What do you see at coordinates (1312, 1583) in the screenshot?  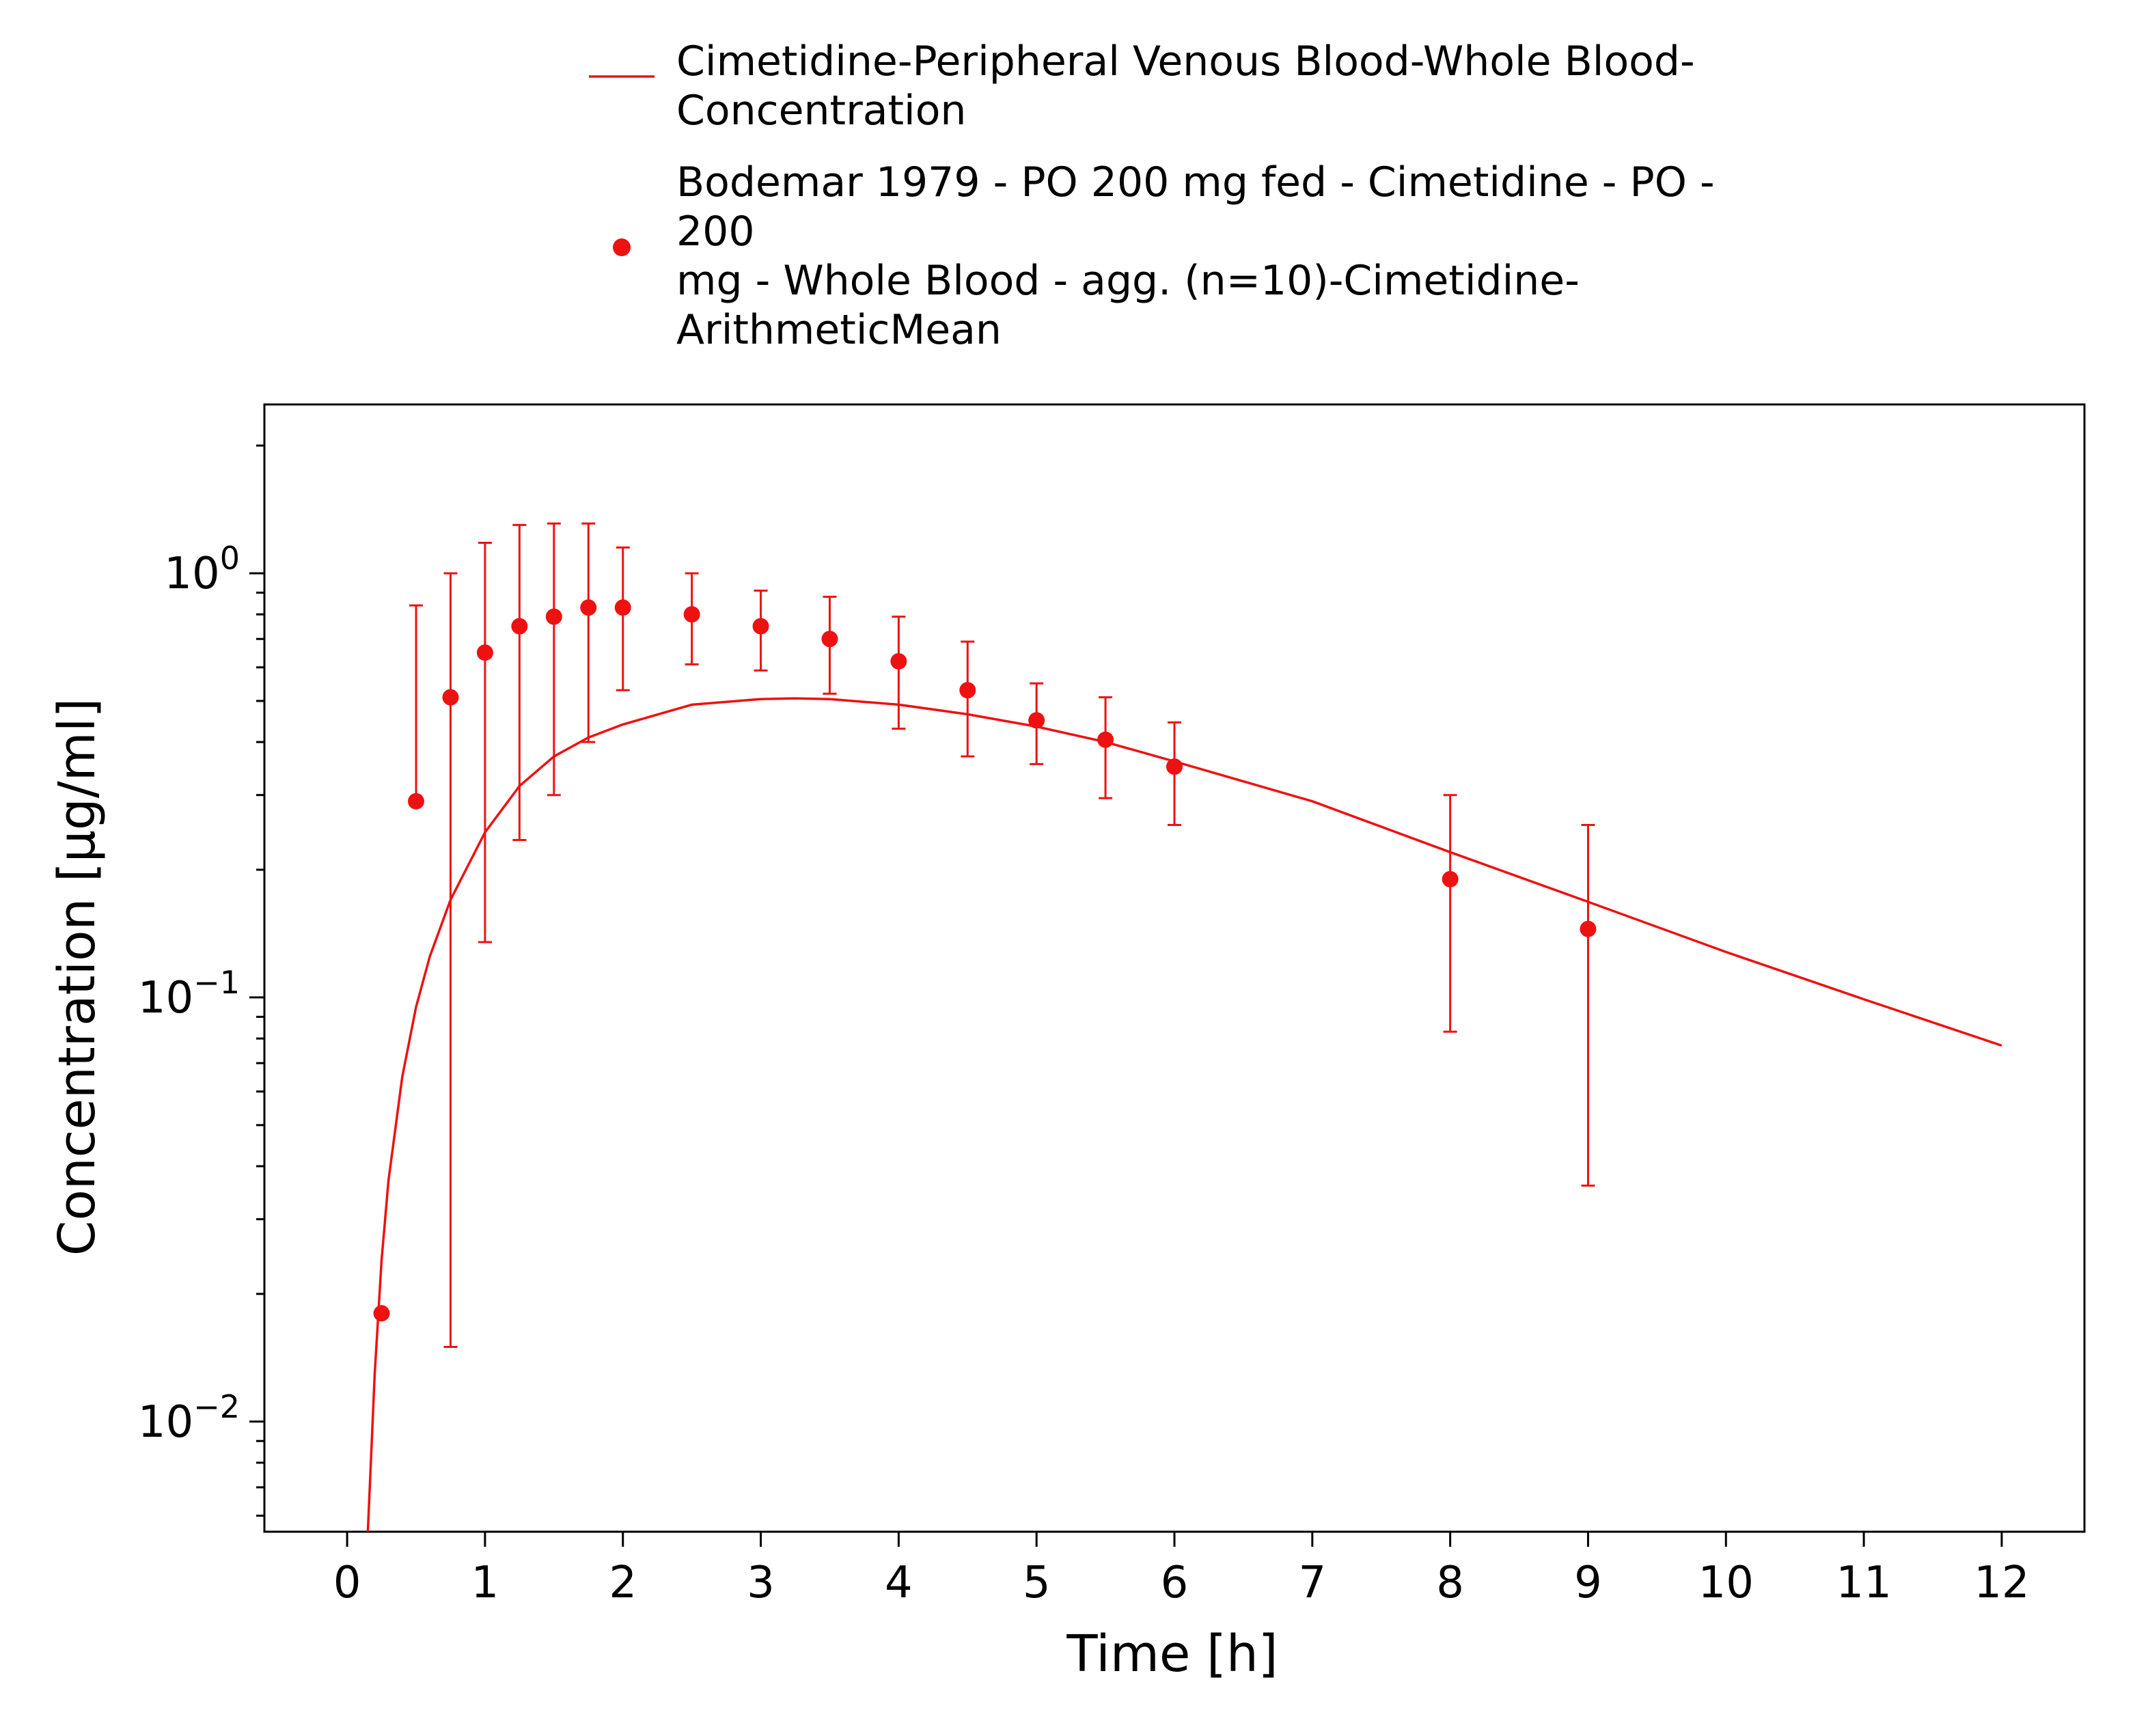 I see `x-tick-label: 7` at bounding box center [1312, 1583].